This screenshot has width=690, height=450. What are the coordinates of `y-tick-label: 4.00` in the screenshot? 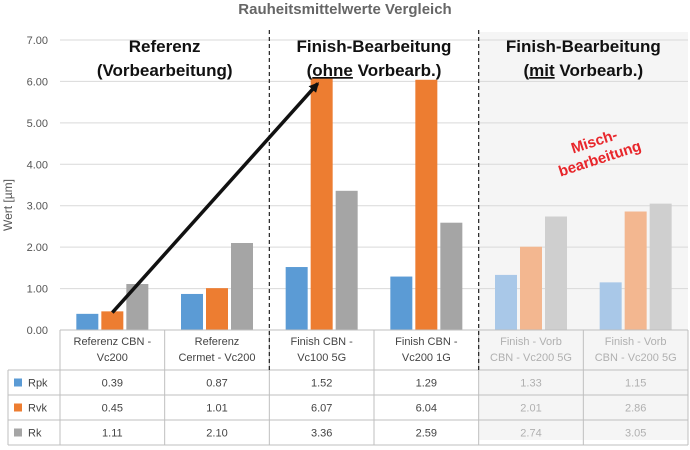 It's located at (37, 165).